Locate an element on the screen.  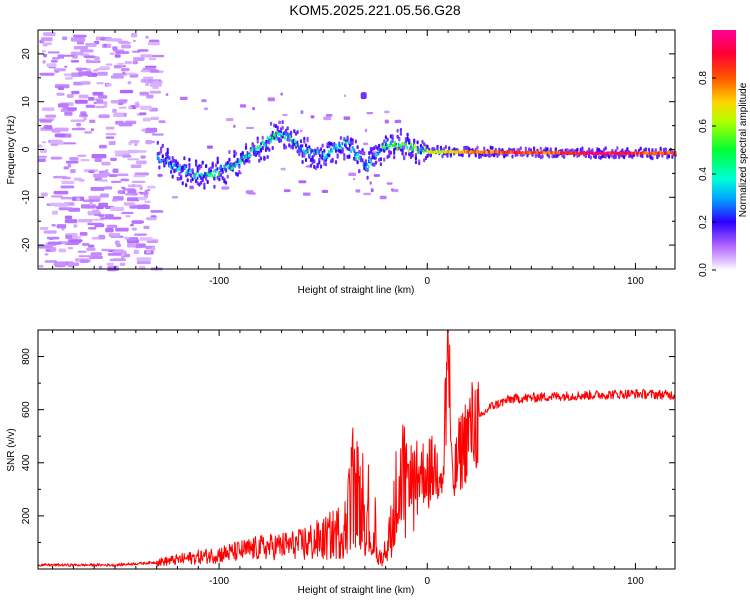
y-tick-label: 200 is located at coordinates (26, 515).